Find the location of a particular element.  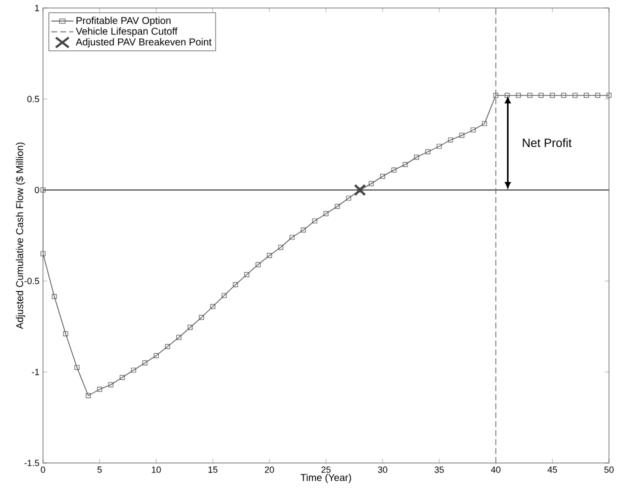

x-tick-label: 5 is located at coordinates (99, 469).